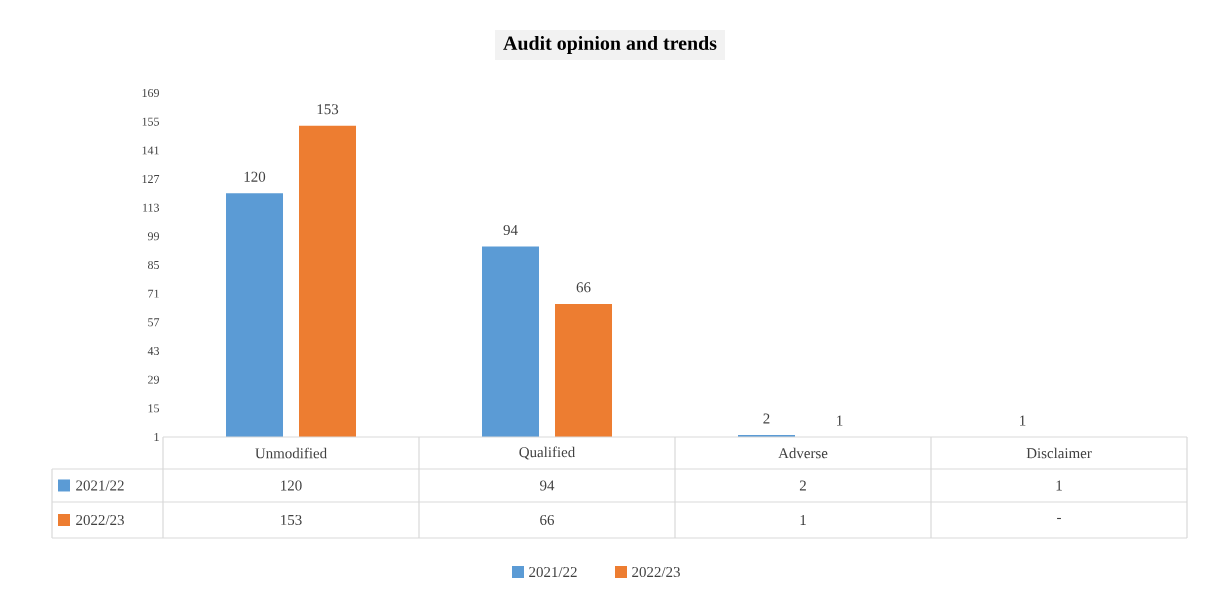 The height and width of the screenshot is (606, 1209). What do you see at coordinates (153, 236) in the screenshot?
I see `y-tick-label: 99` at bounding box center [153, 236].